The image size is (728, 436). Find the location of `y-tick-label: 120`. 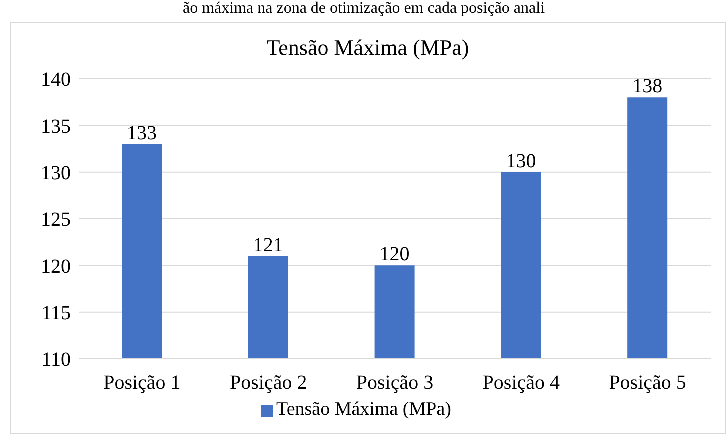

y-tick-label: 120 is located at coordinates (56, 267).